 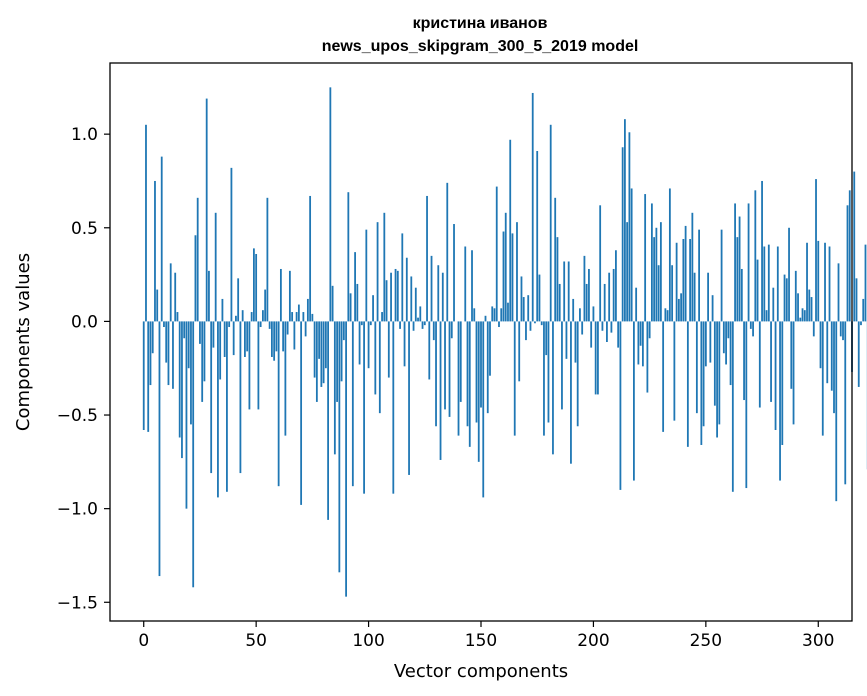 I want to click on x-tick-label: 300, so click(x=818, y=641).